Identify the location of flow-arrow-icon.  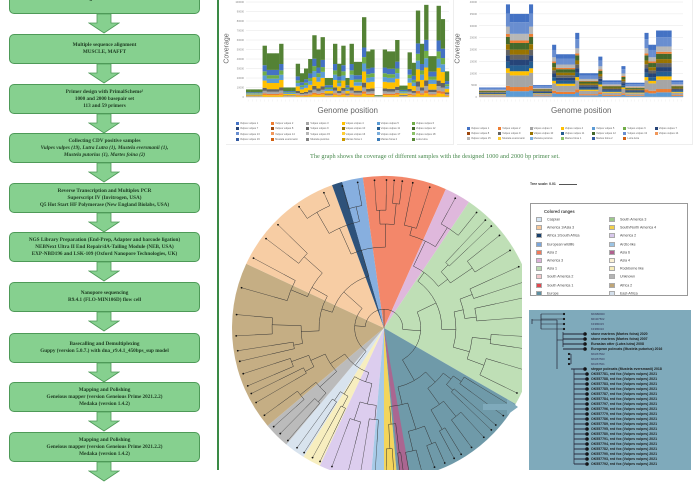
(104, 75).